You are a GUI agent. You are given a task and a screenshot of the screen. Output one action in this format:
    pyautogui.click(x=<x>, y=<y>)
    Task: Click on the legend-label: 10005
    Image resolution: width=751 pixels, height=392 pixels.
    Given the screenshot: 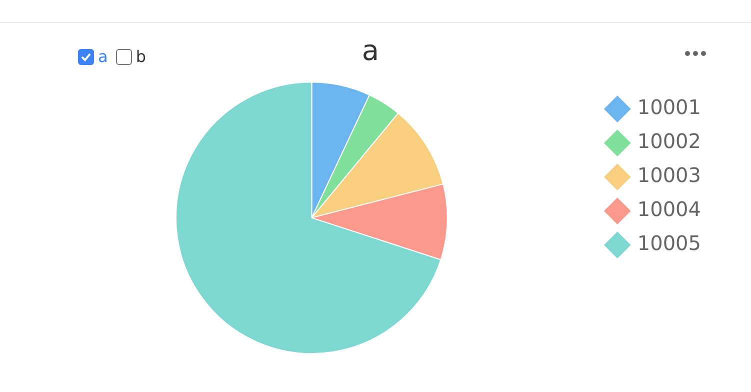 What is the action you would take?
    pyautogui.click(x=669, y=243)
    